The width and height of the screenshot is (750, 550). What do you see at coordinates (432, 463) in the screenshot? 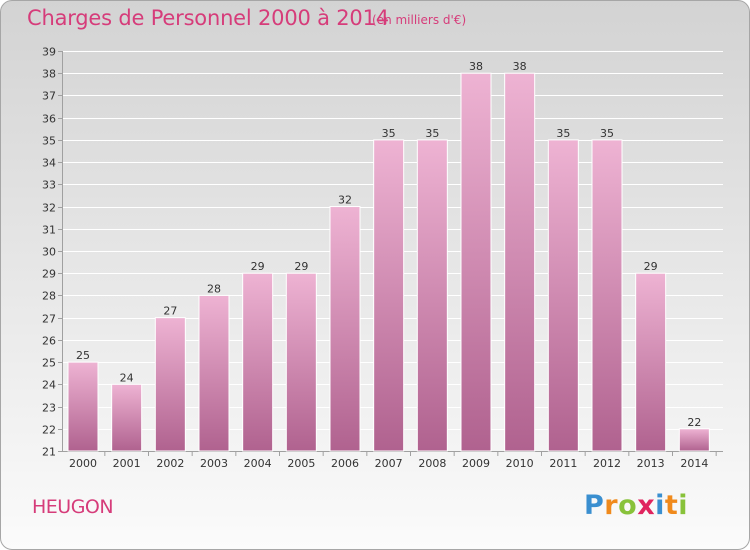
I see `x-tick-label: 2008` at bounding box center [432, 463].